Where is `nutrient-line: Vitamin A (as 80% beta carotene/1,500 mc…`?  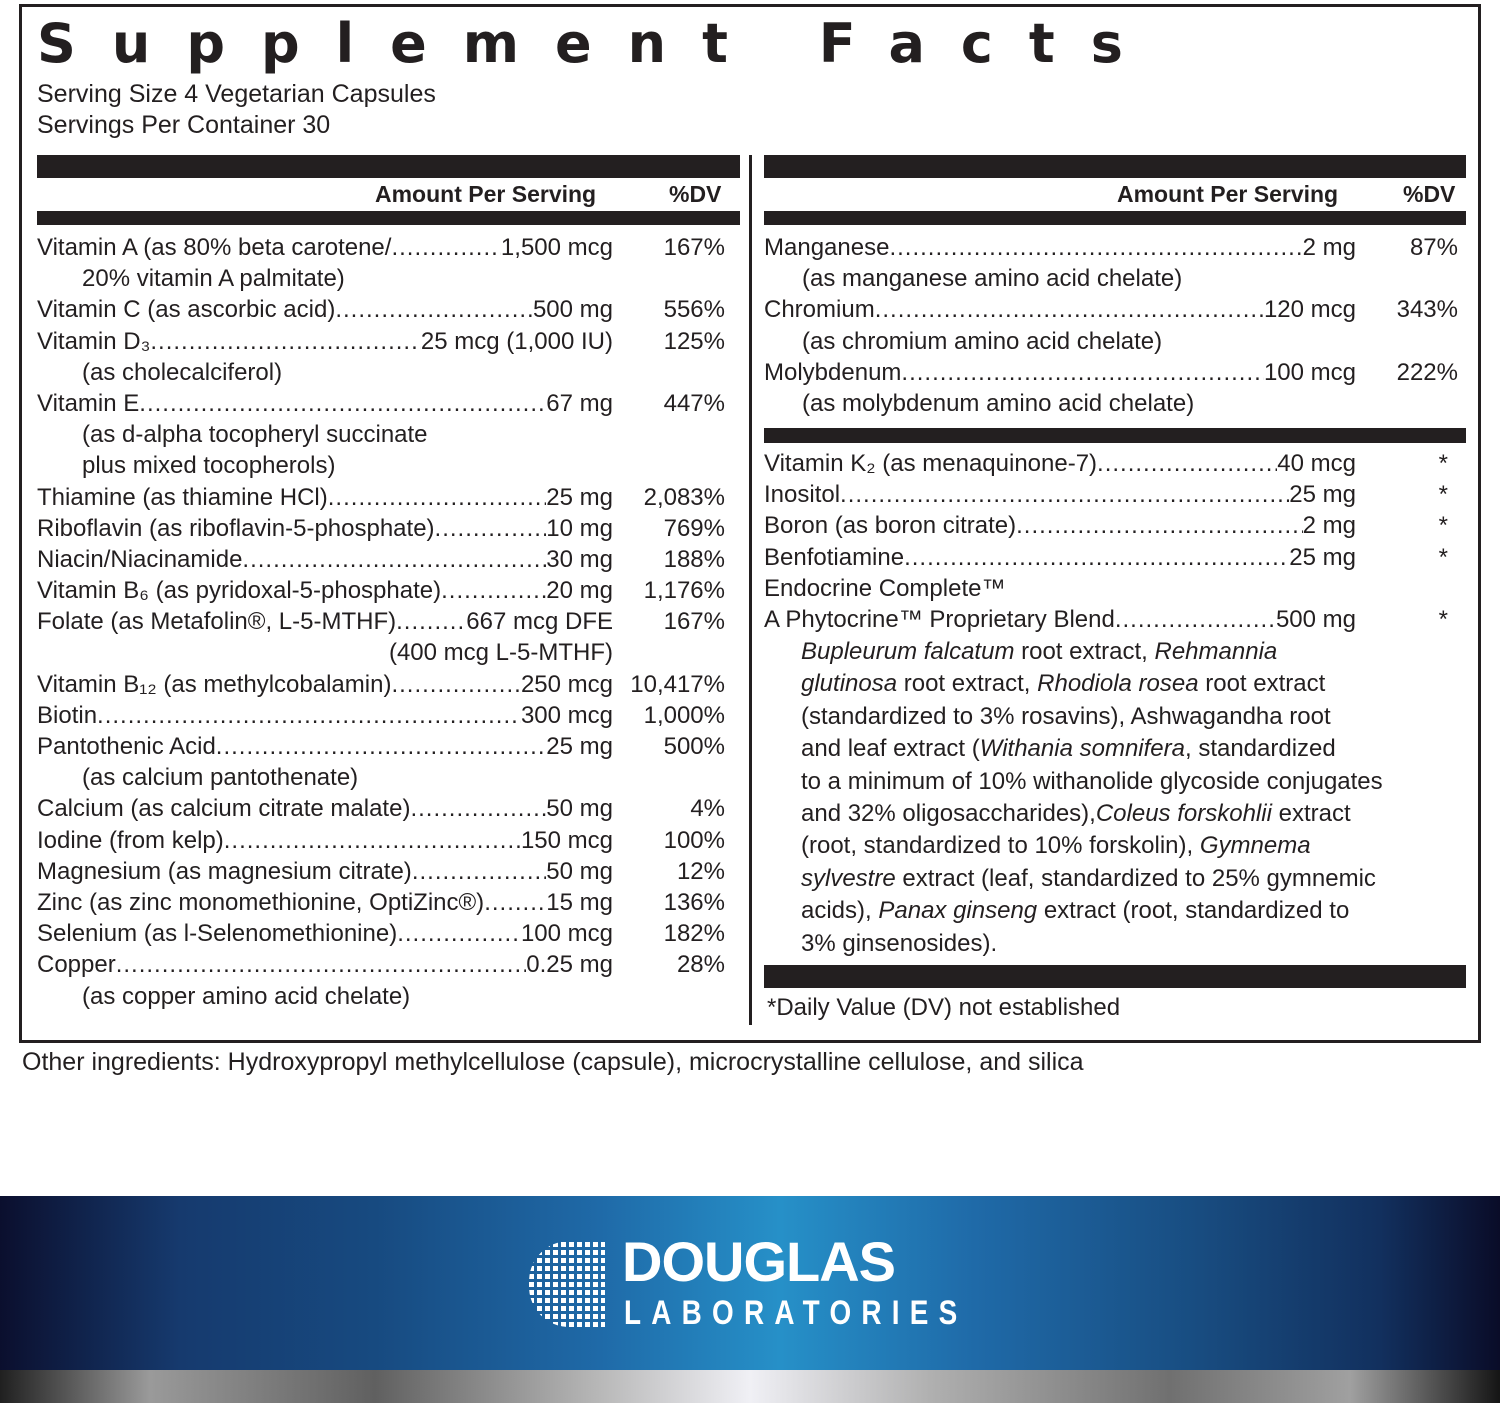
nutrient-line: Vitamin A (as 80% beta carotene/1,500 mc… is located at coordinates (381, 247).